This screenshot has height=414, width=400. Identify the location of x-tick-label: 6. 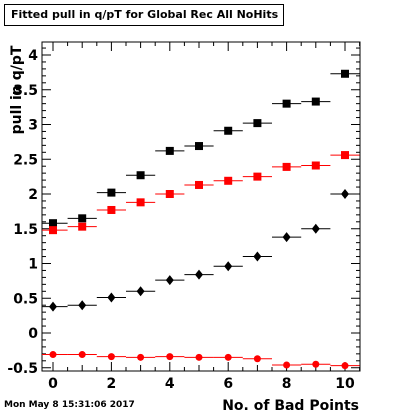
(228, 384).